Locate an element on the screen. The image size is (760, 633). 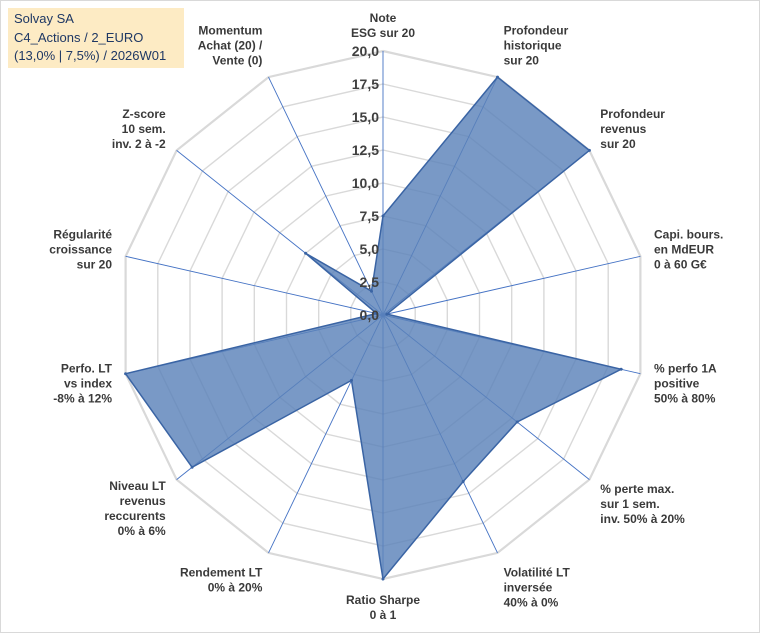
axis-label-line: Achat (20) / is located at coordinates (230, 46).